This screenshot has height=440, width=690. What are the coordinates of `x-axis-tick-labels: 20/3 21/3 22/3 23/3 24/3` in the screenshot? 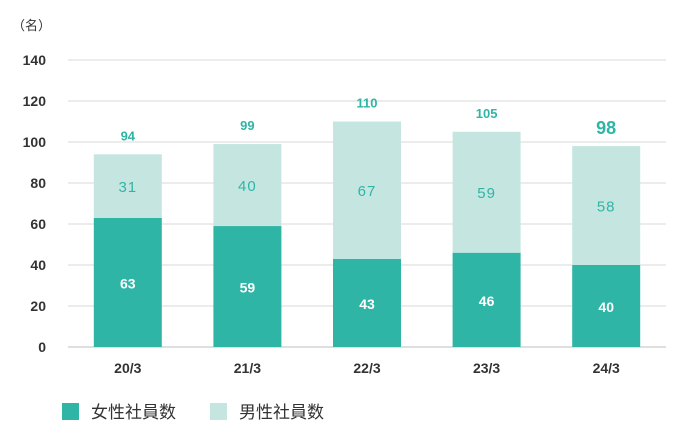 It's located at (367, 368).